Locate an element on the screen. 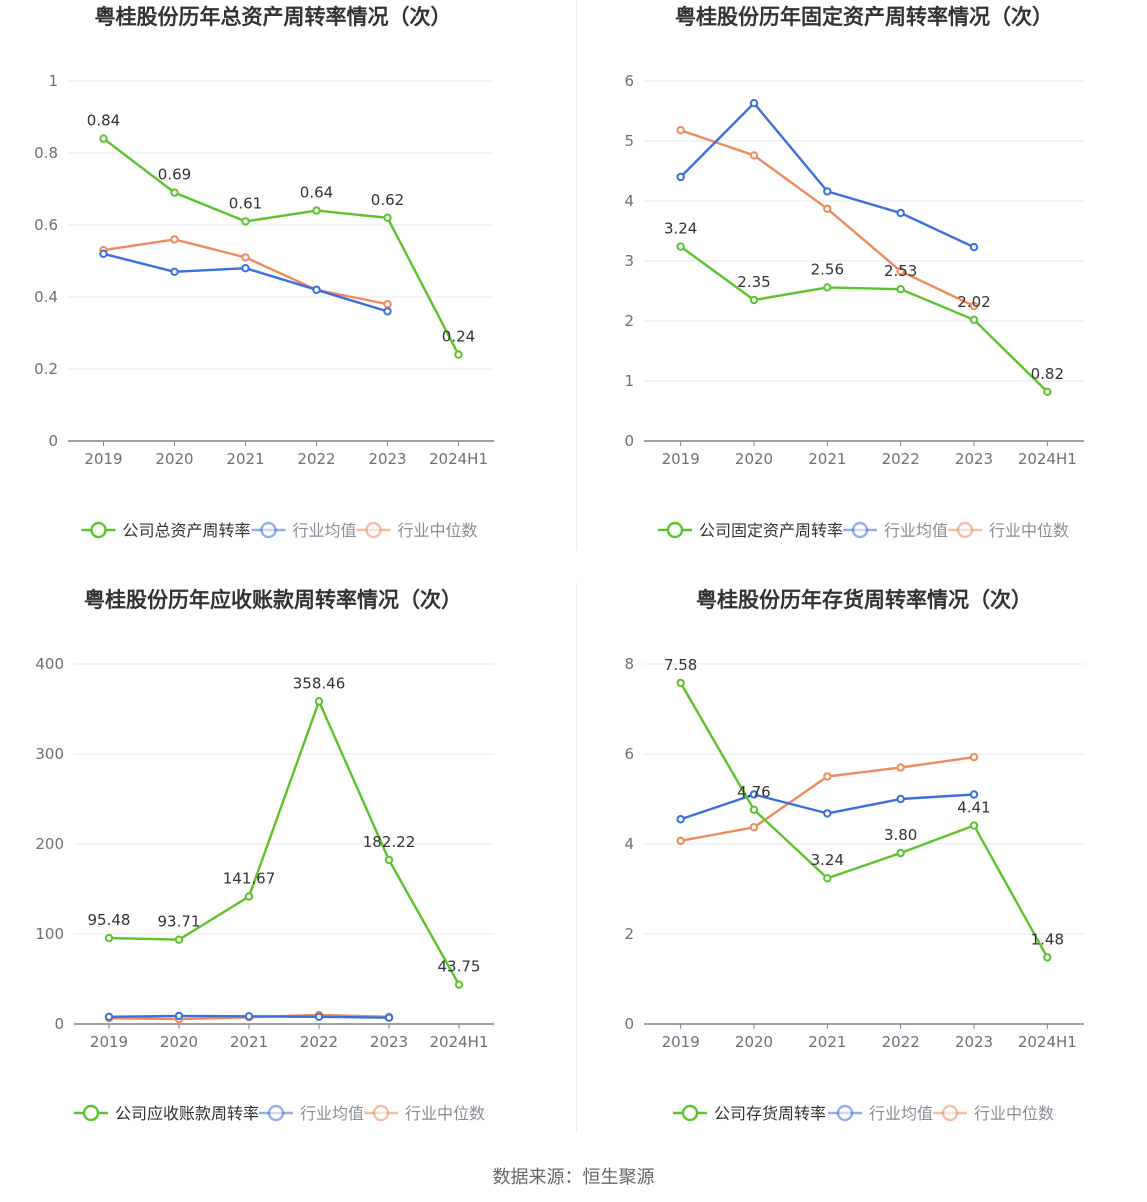 The width and height of the screenshot is (1147, 1202). data-label: 4.76 is located at coordinates (753, 792).